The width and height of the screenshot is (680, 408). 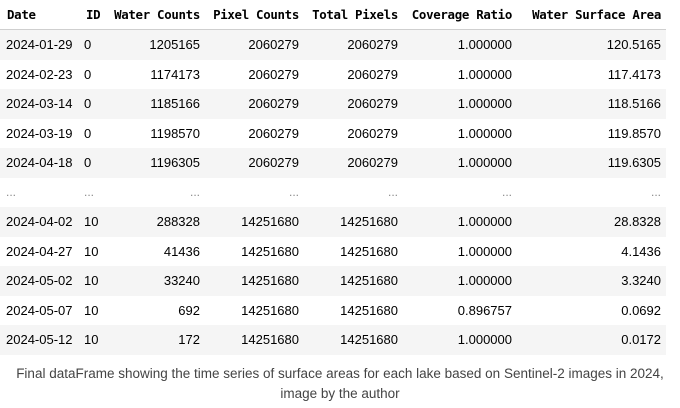 What do you see at coordinates (39, 44) in the screenshot?
I see `date-cell: 2024-01-29` at bounding box center [39, 44].